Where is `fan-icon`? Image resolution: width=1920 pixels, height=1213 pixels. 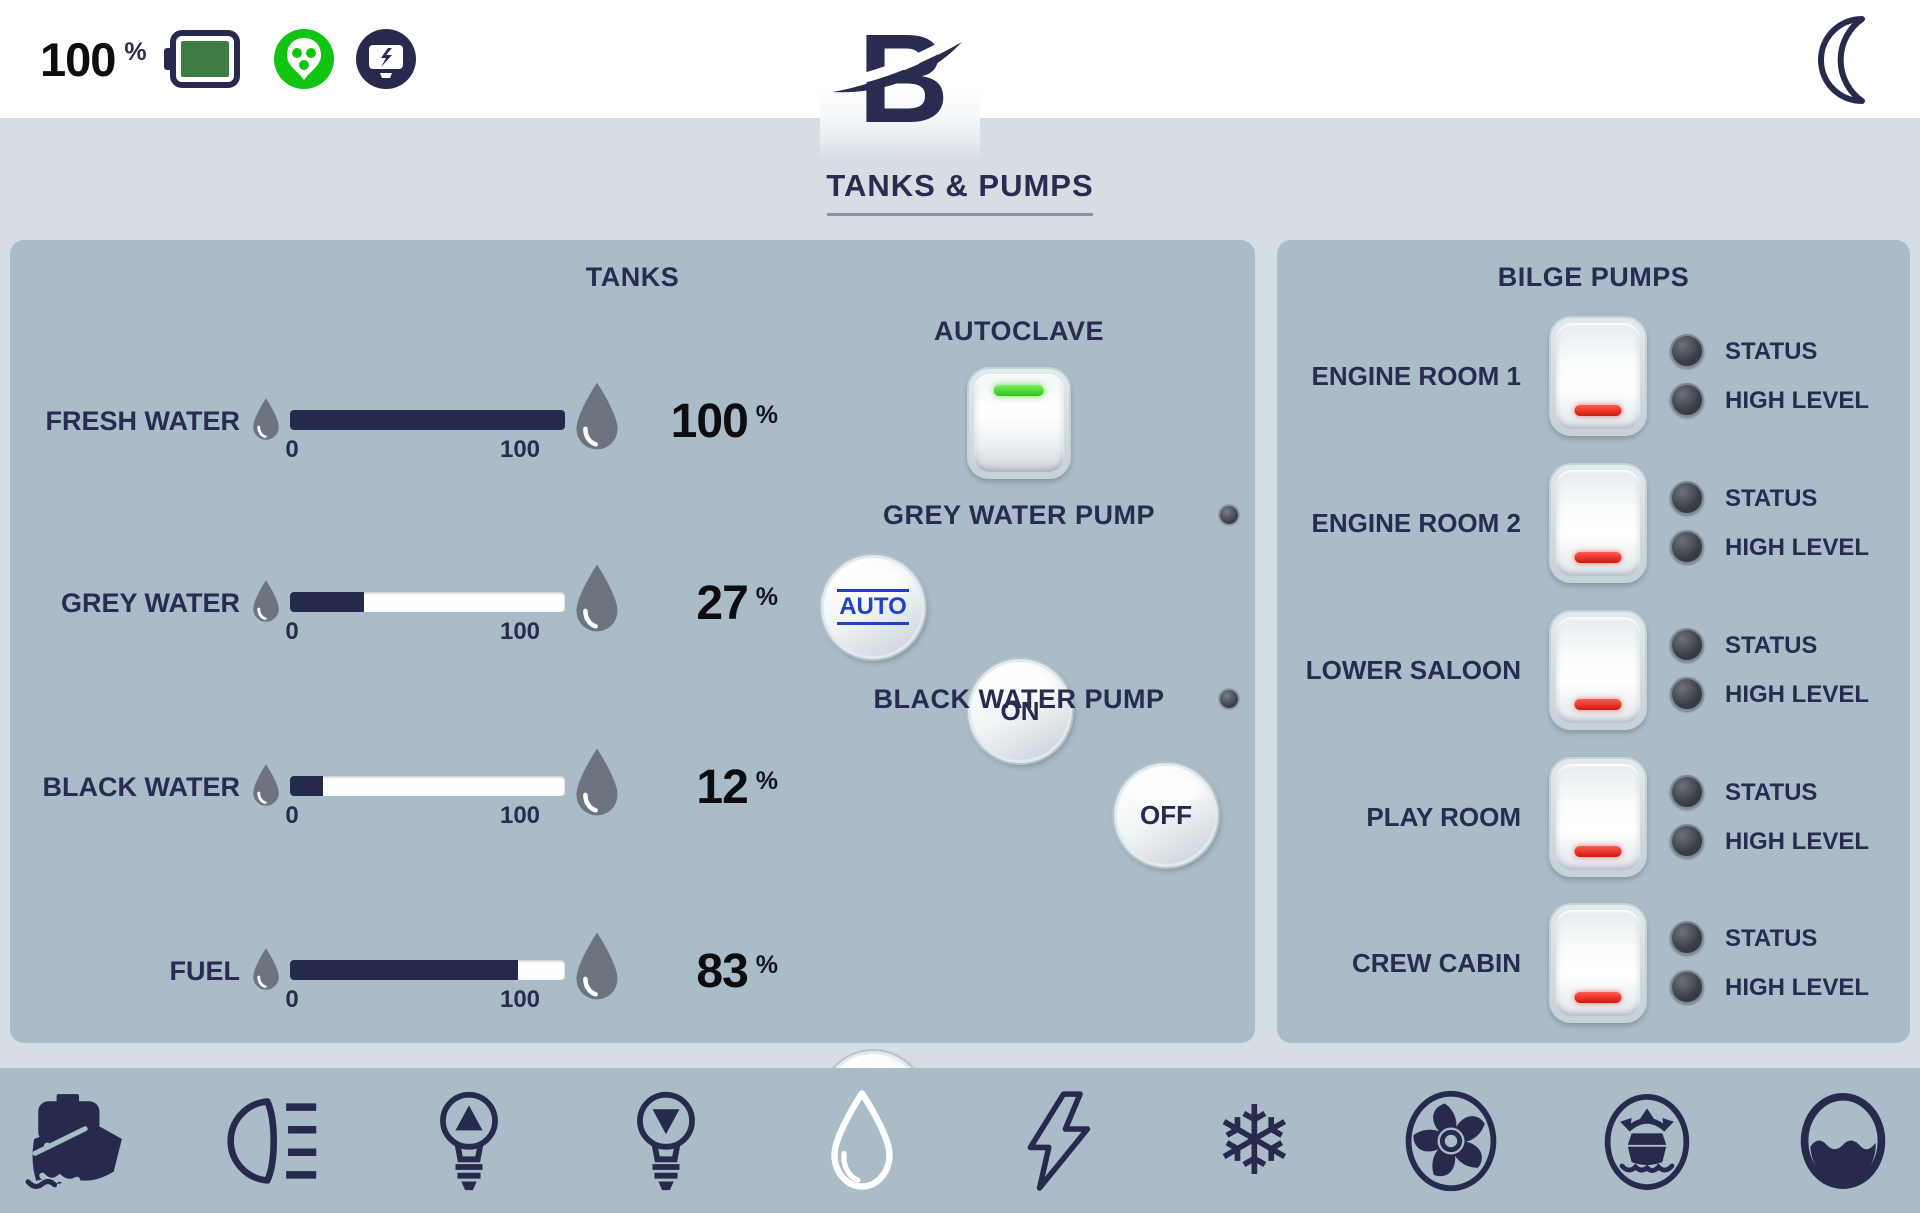
fan-icon is located at coordinates (1451, 1141).